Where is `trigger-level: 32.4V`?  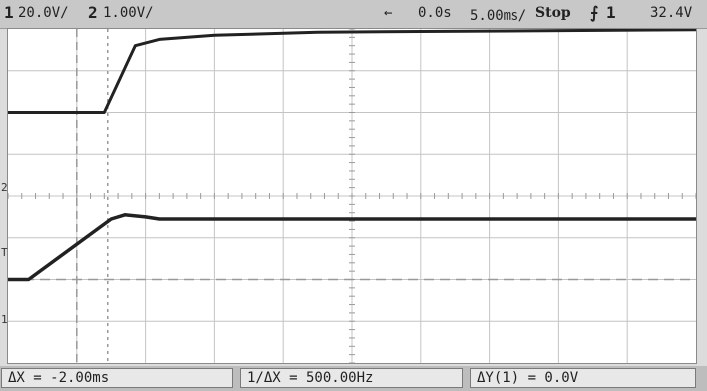 trigger-level: 32.4V is located at coordinates (671, 13).